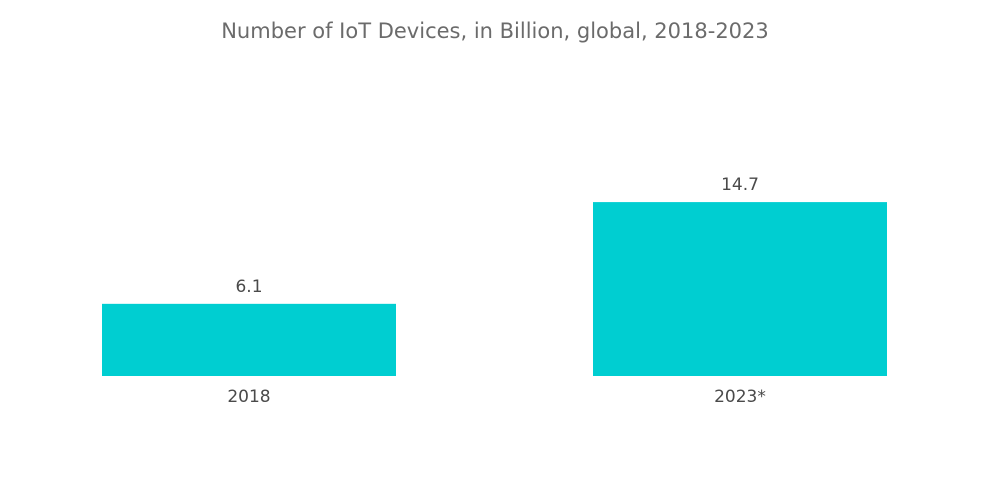  Describe the element at coordinates (740, 397) in the screenshot. I see `x-tick-label-2023: 2023*` at that location.